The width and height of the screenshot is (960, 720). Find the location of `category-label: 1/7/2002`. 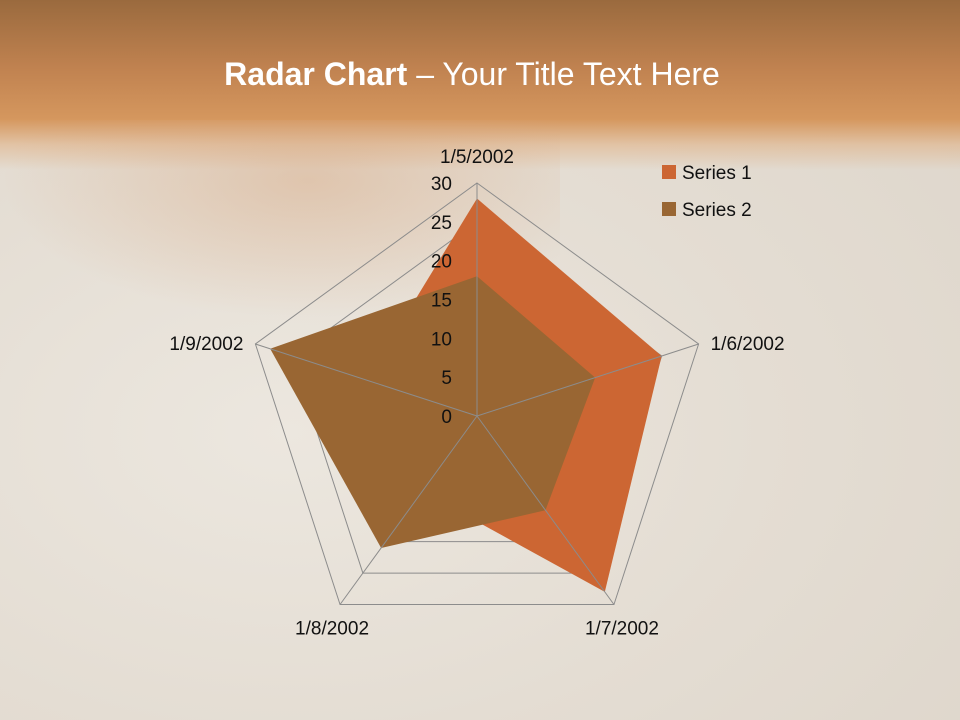

category-label: 1/7/2002 is located at coordinates (622, 629).